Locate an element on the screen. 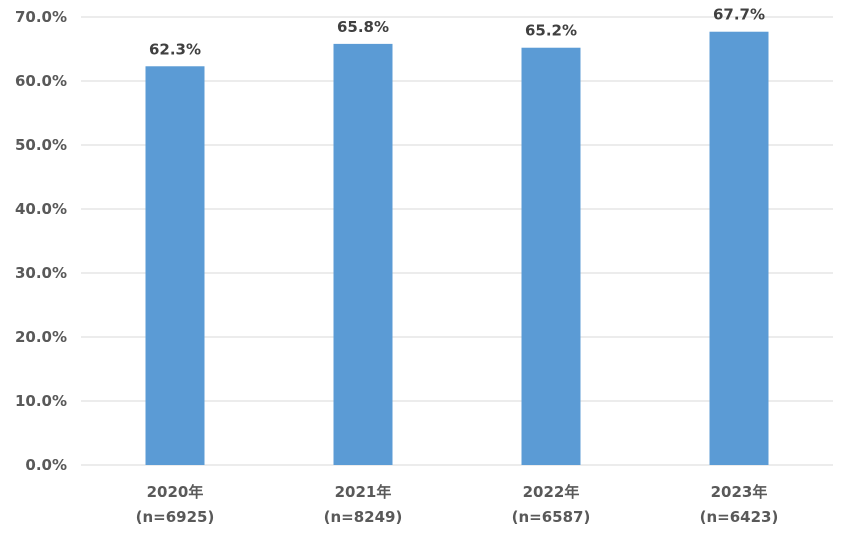  data-label: 62.3% is located at coordinates (175, 49).